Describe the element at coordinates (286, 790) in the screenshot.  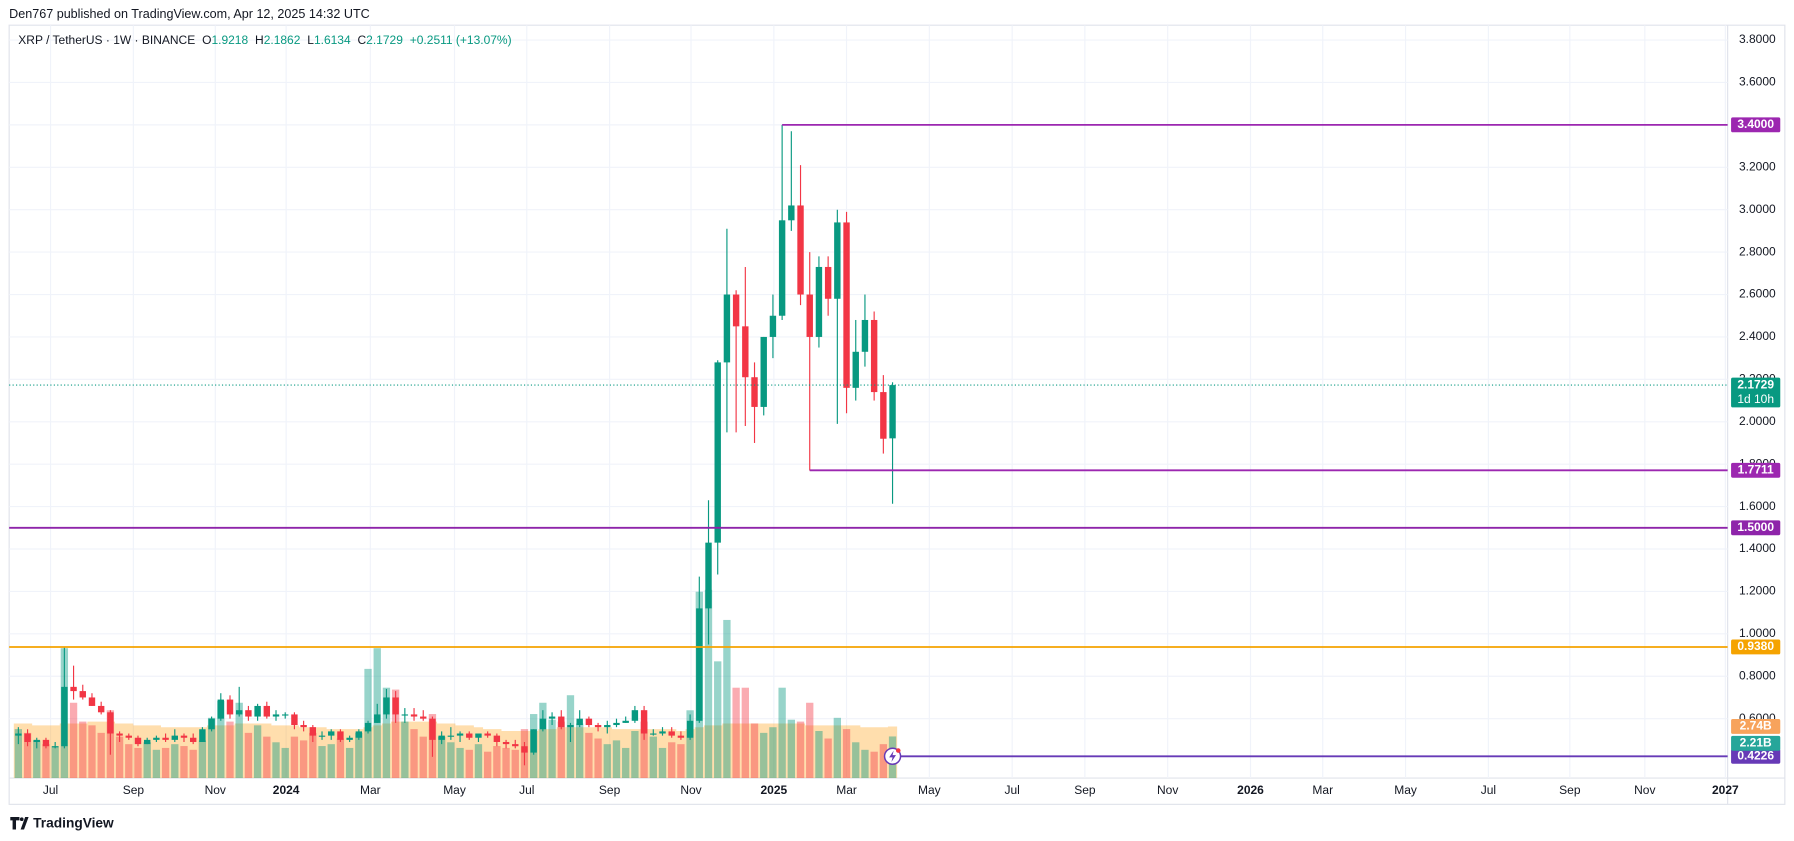
I see `x-tick-label: 2024` at that location.